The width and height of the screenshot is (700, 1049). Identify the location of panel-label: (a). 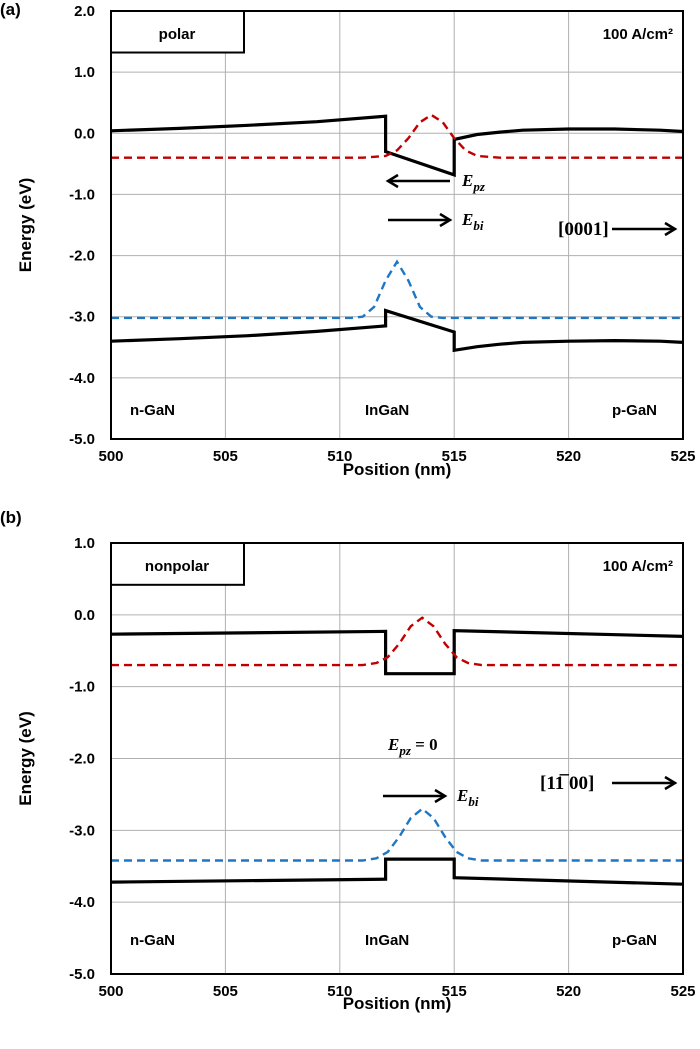
(10, 9).